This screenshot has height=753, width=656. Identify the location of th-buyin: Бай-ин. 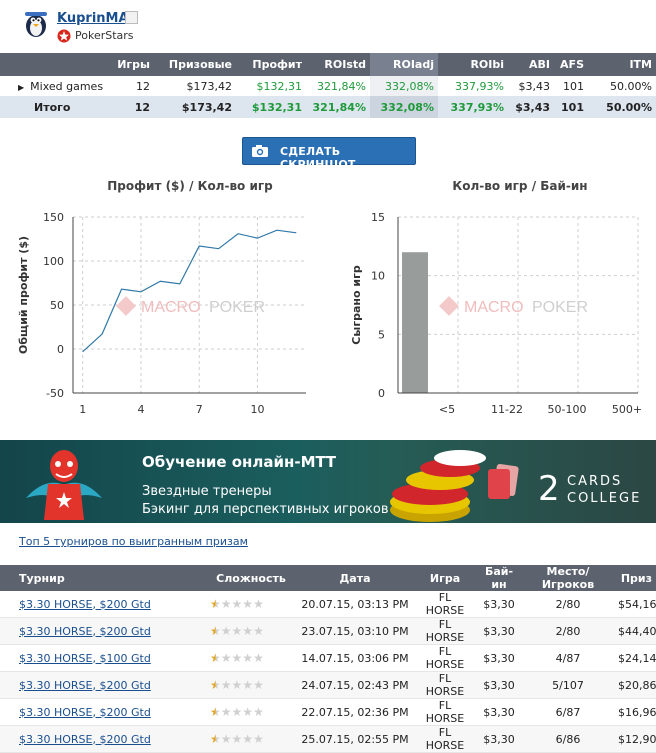
(499, 578).